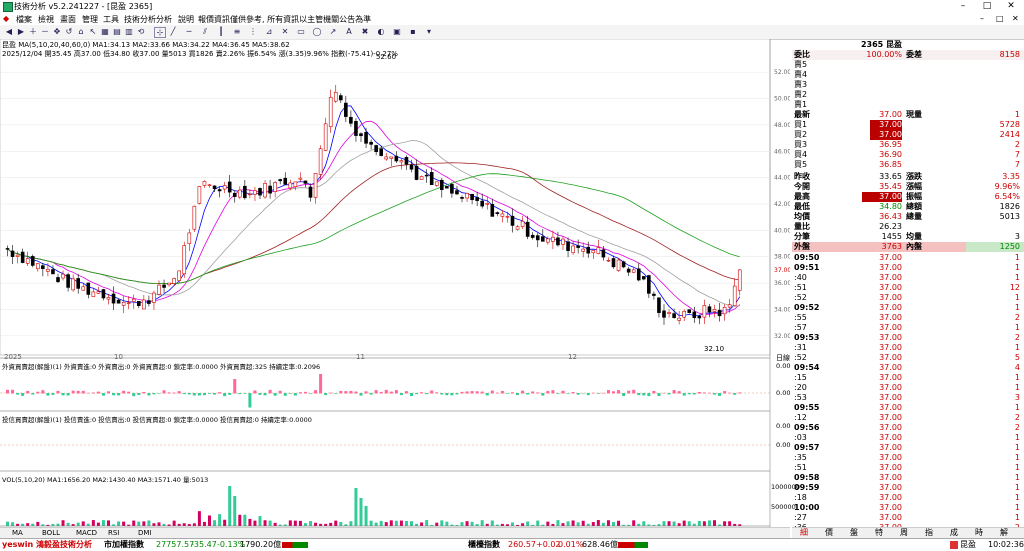  What do you see at coordinates (1000, 18) in the screenshot?
I see `mdi-restore-icon: □` at bounding box center [1000, 18].